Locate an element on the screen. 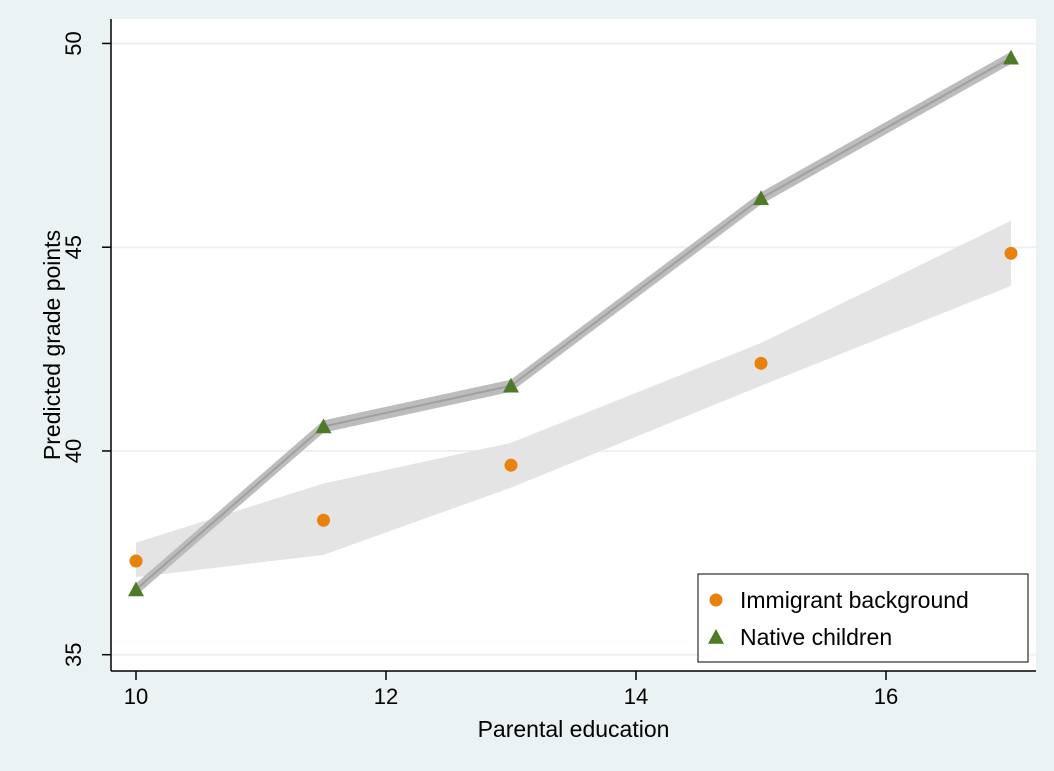 The width and height of the screenshot is (1054, 771). legend: Immigrant background Native children is located at coordinates (863, 618).